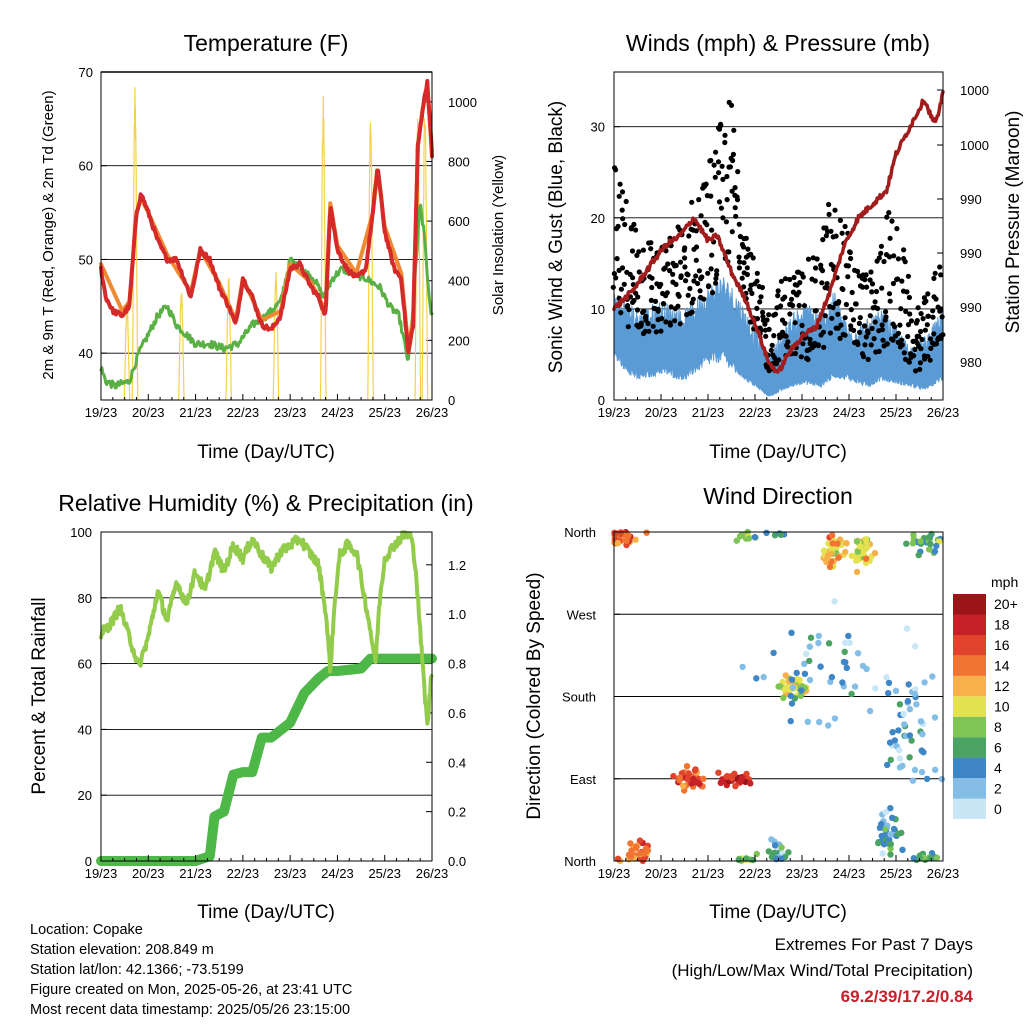 The image size is (1024, 1024). I want to click on direction-xtick-label: 22/23, so click(755, 873).